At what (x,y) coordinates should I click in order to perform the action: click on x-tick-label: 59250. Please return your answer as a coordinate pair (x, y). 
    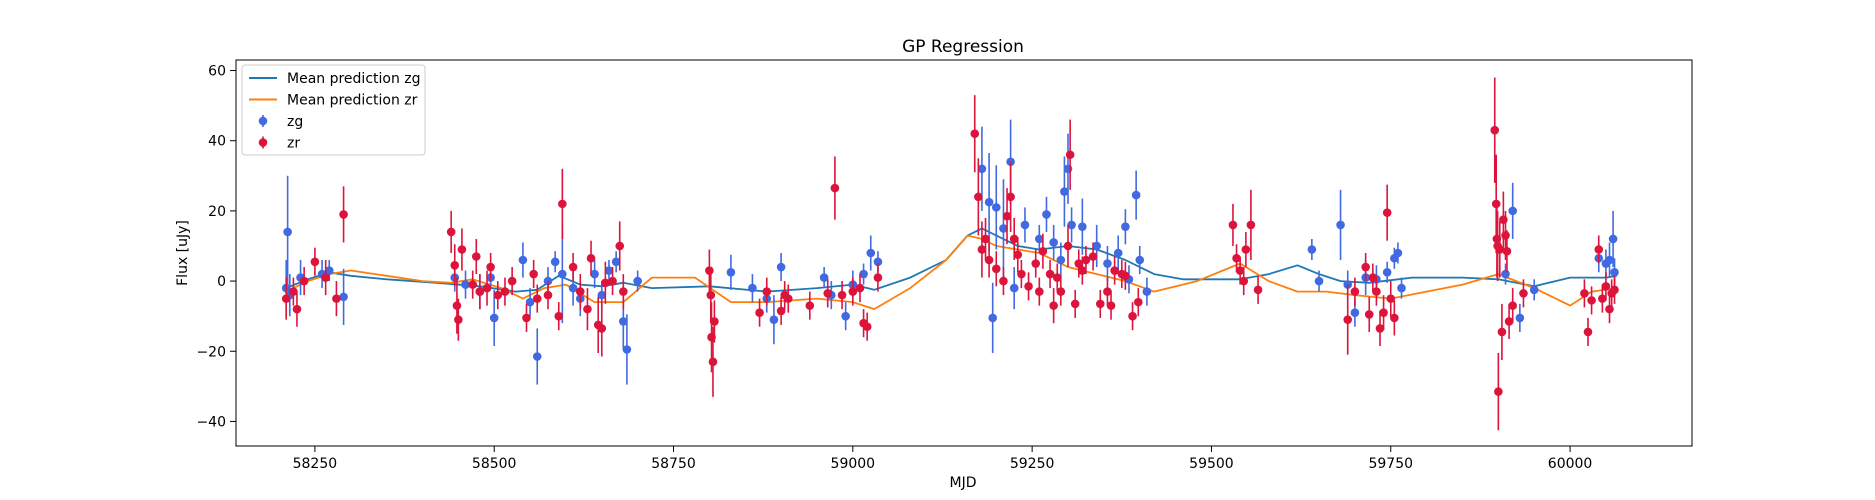
    Looking at the image, I should click on (1032, 464).